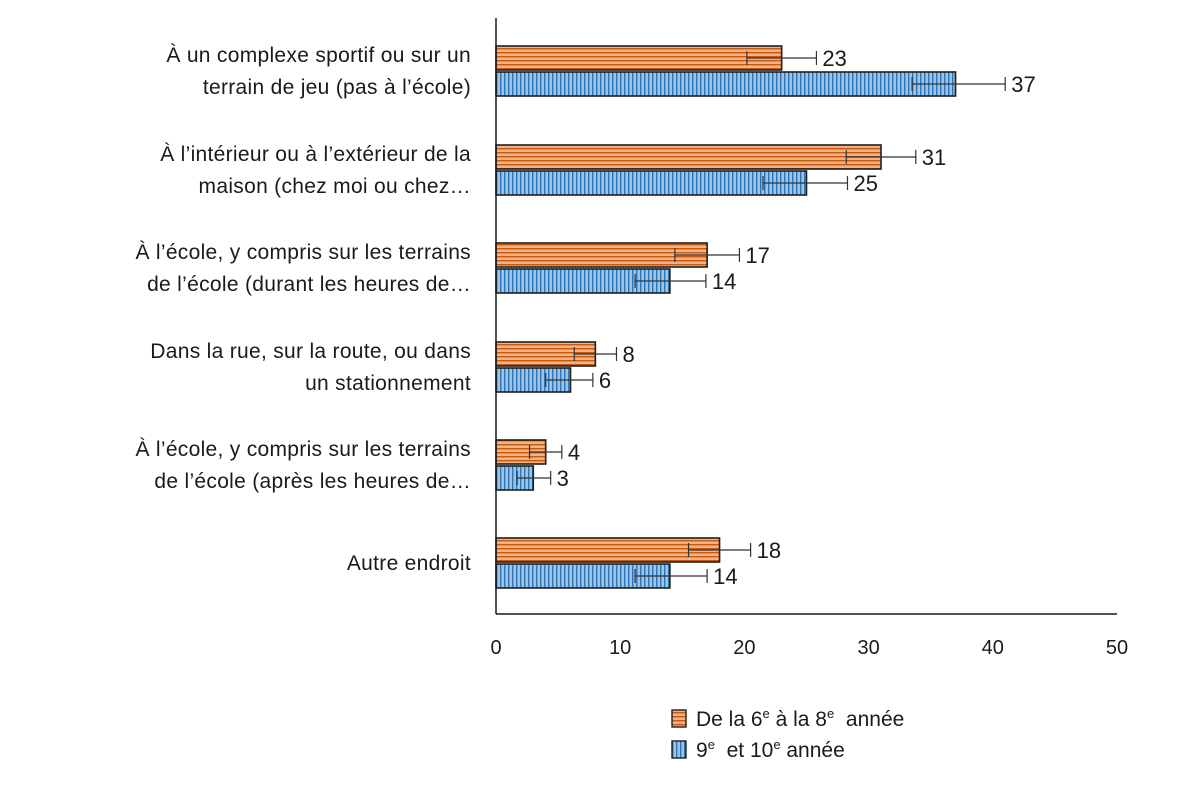  I want to click on data-label: 17, so click(757, 255).